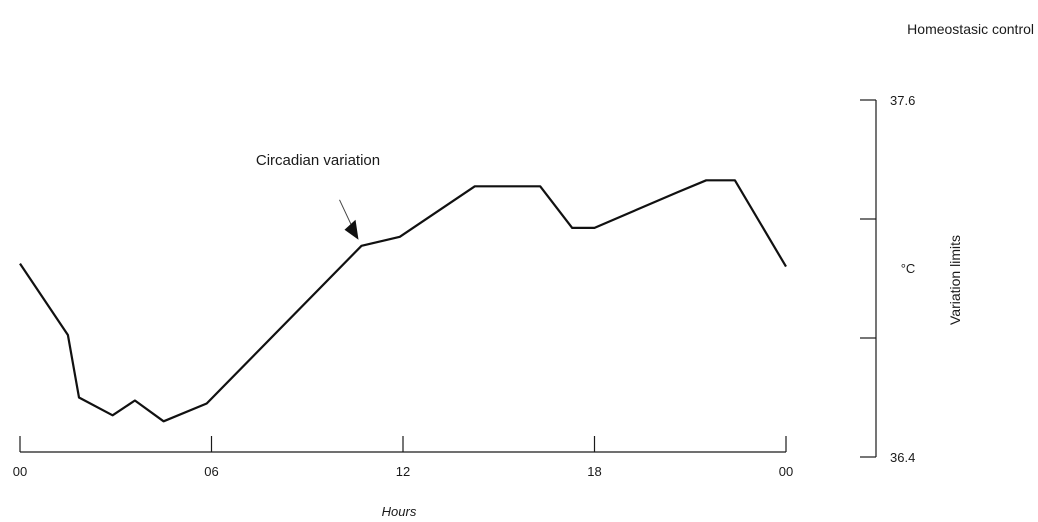  What do you see at coordinates (403, 471) in the screenshot?
I see `x-tick-label: 12` at bounding box center [403, 471].